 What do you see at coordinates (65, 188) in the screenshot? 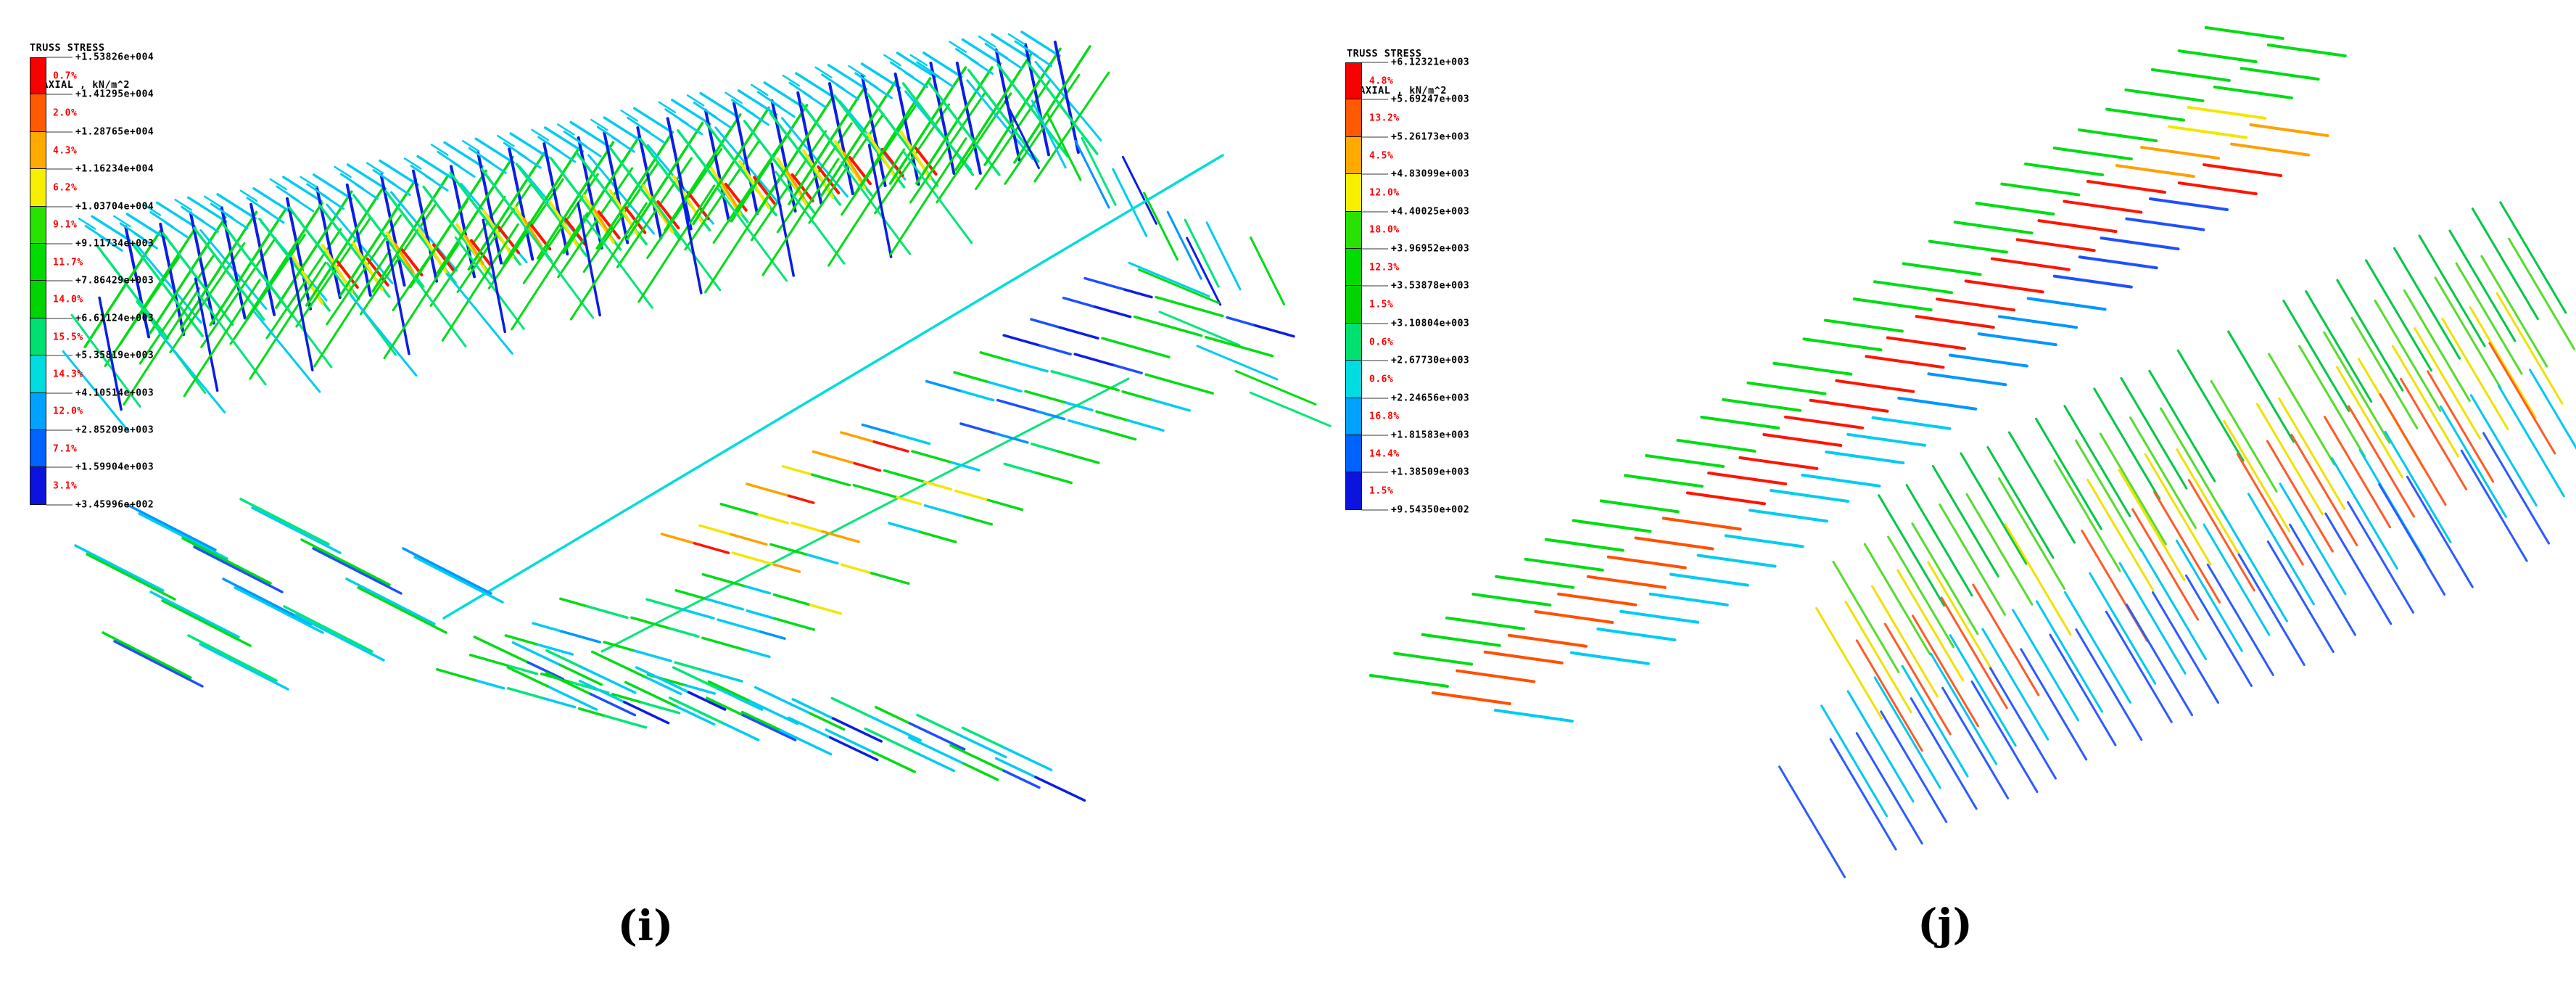
I see `legend-band-percentage: 6.2%` at bounding box center [65, 188].